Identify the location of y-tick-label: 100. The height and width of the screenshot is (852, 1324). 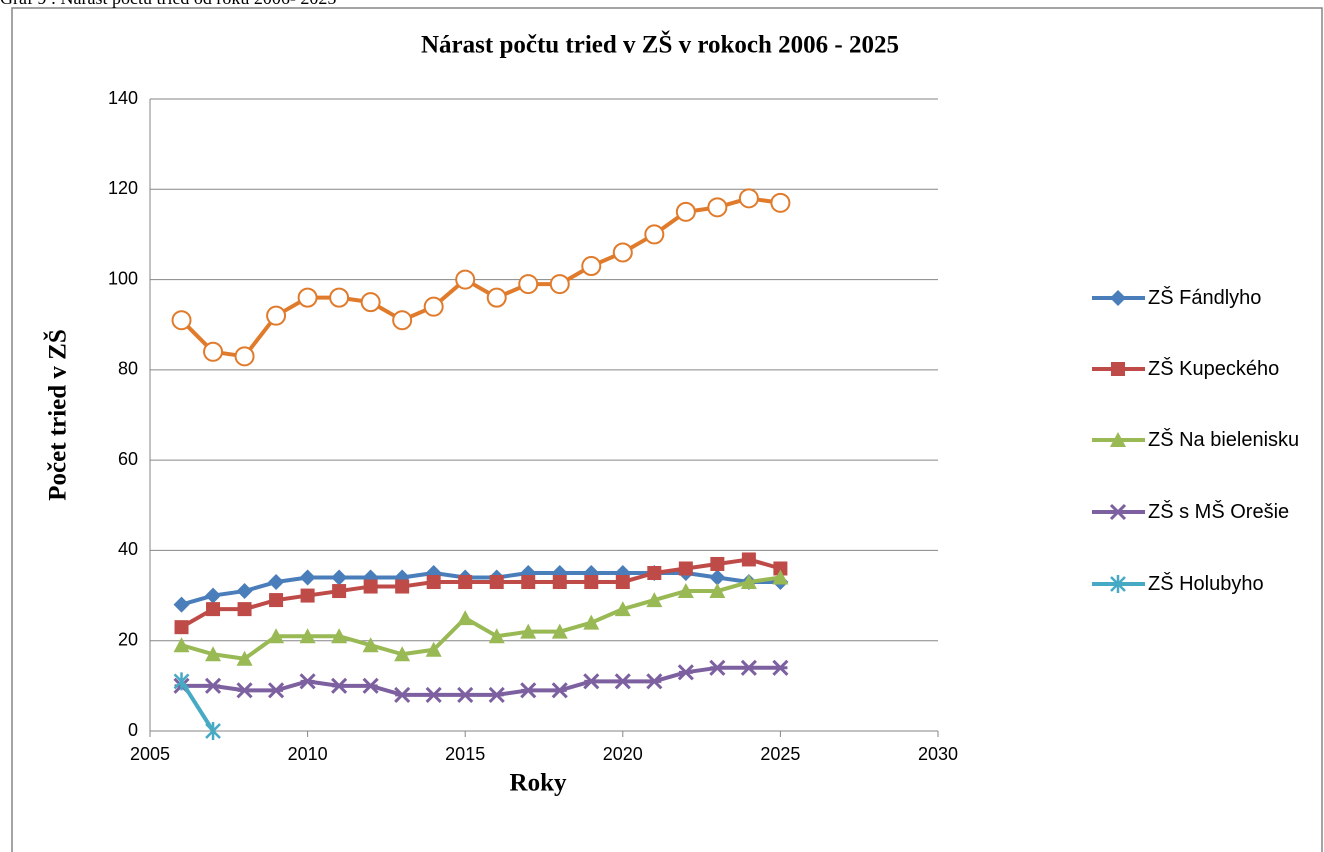
(123, 278).